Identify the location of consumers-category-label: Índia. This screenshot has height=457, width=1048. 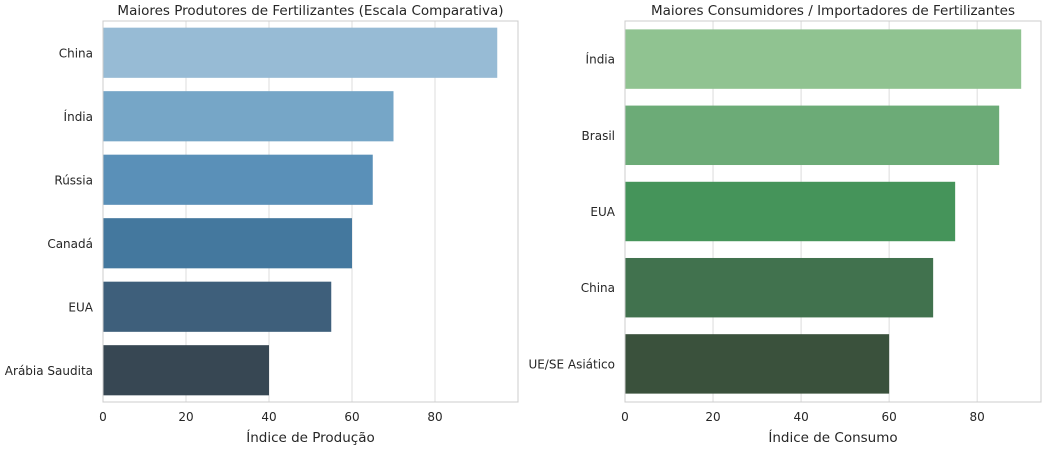
(600, 59).